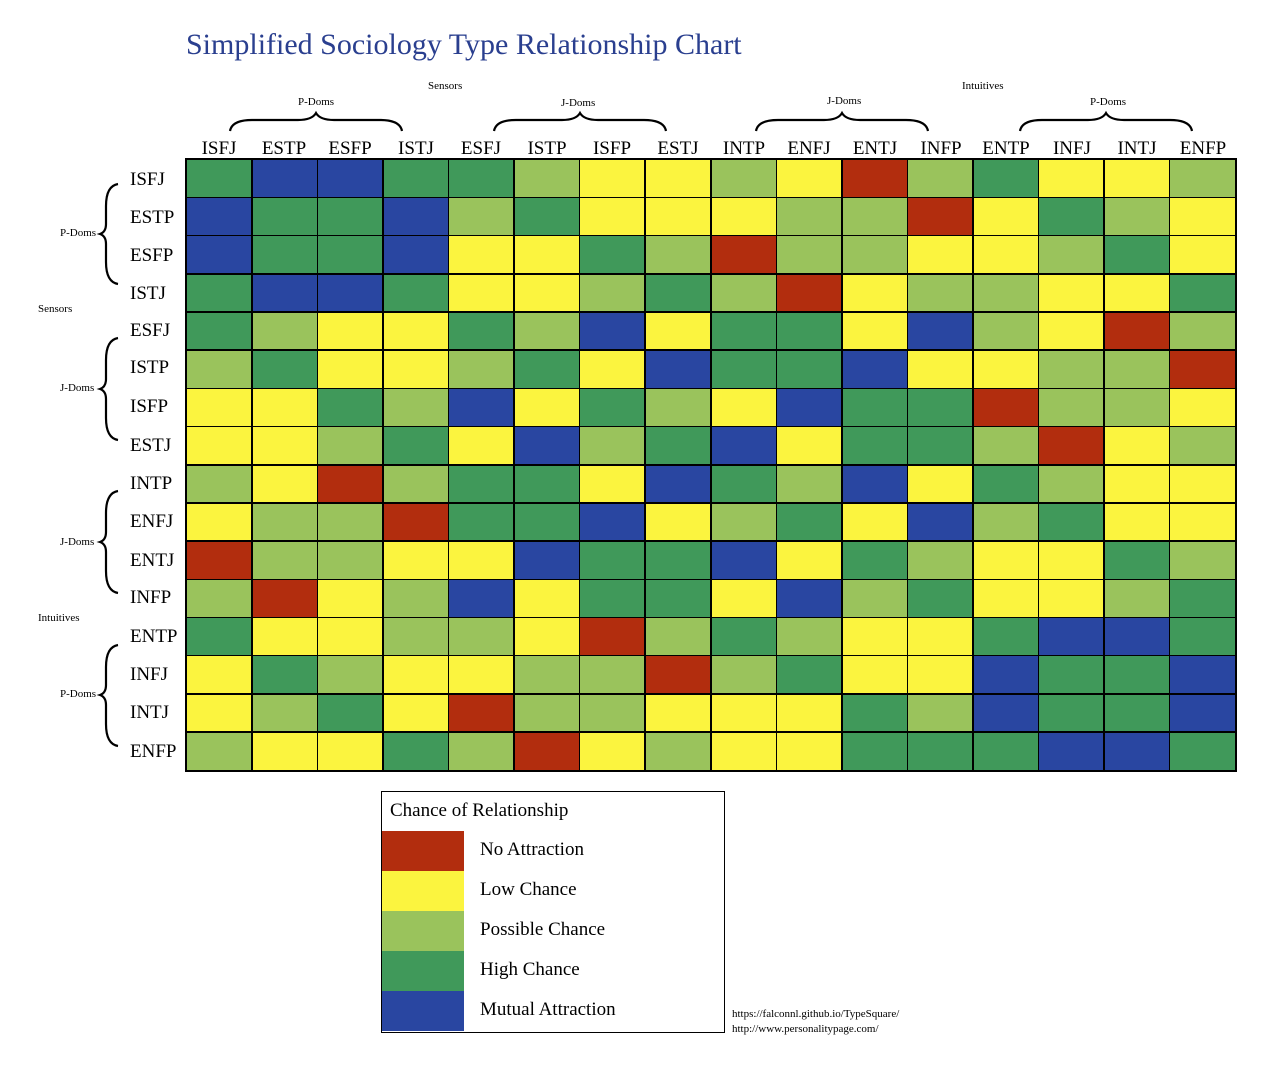 The image size is (1280, 1076). I want to click on cell-istp-enfj, so click(809, 369).